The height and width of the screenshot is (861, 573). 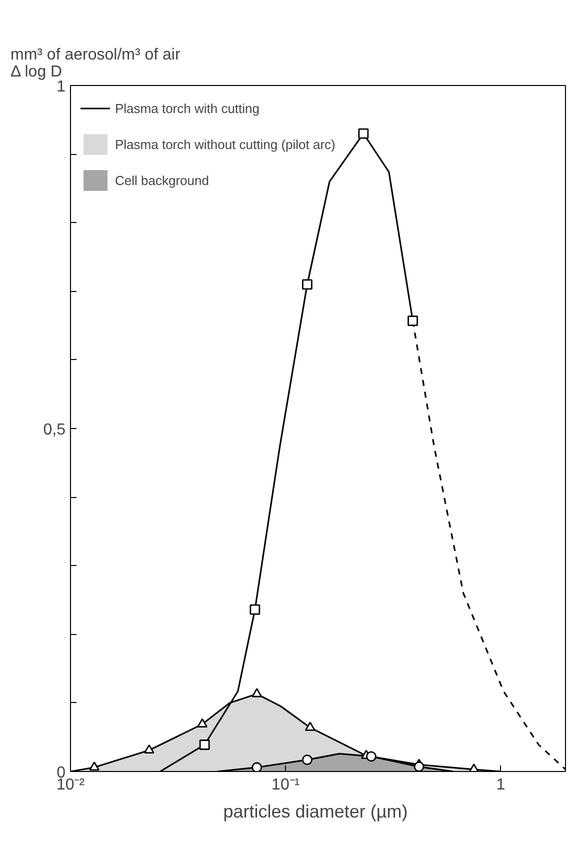 I want to click on legend-label: Cell background, so click(x=162, y=180).